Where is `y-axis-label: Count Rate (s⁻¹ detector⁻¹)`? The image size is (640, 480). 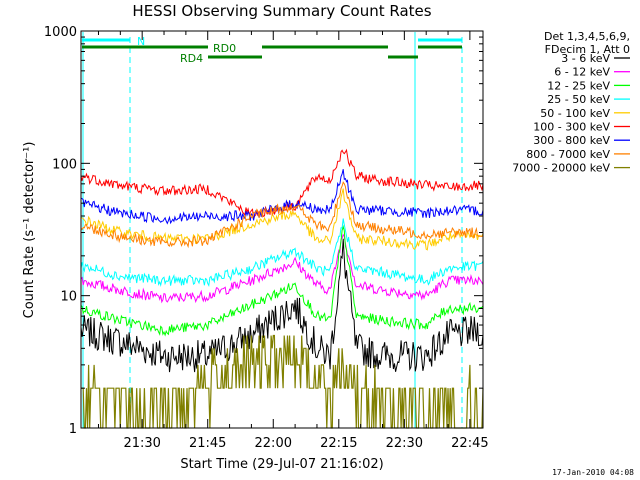
y-axis-label: Count Rate (s⁻¹ detector⁻¹) is located at coordinates (29, 230).